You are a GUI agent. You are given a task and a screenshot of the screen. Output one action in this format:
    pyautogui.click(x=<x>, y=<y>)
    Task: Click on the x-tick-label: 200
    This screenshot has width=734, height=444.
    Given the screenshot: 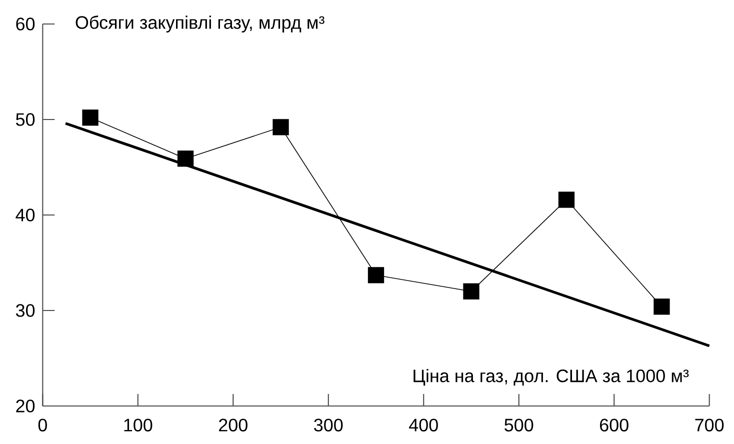 What is the action you would take?
    pyautogui.click(x=233, y=425)
    